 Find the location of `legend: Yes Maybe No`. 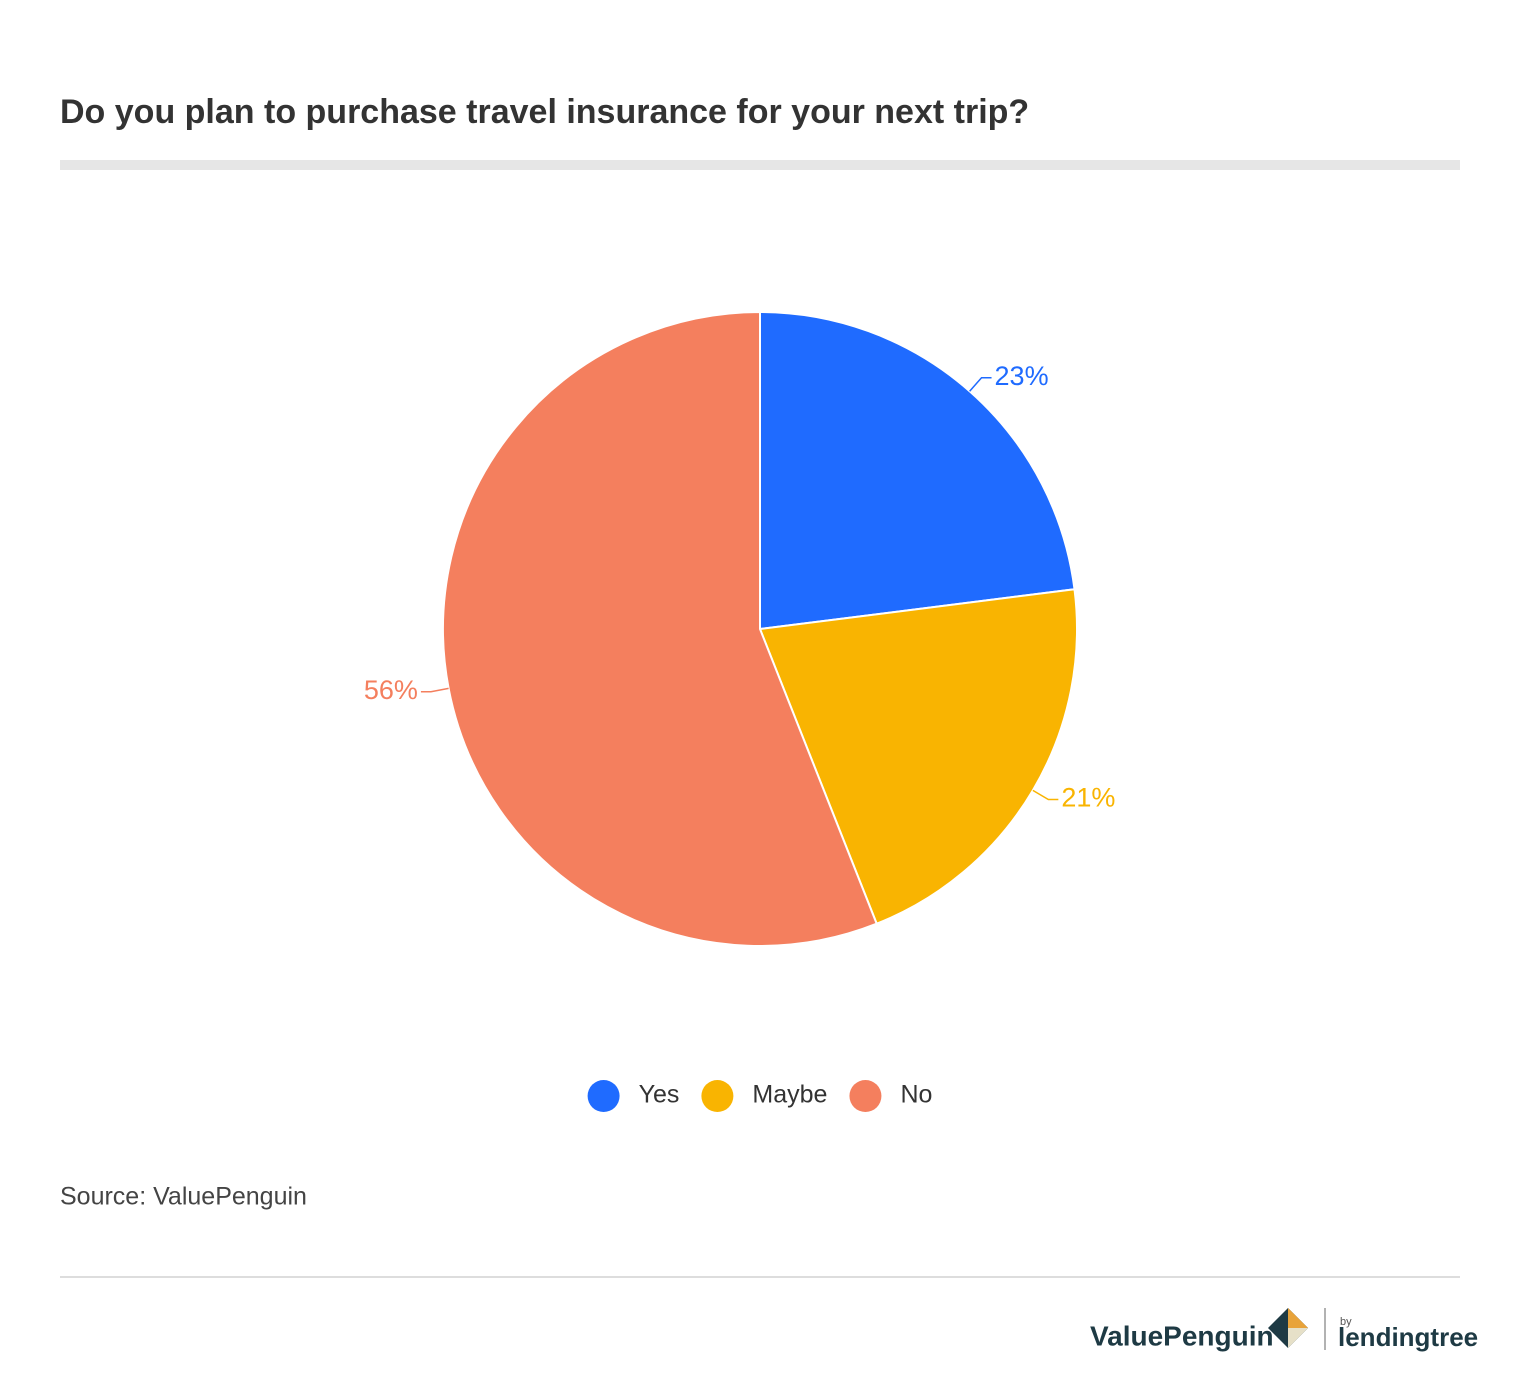

legend: Yes Maybe No is located at coordinates (759, 1096).